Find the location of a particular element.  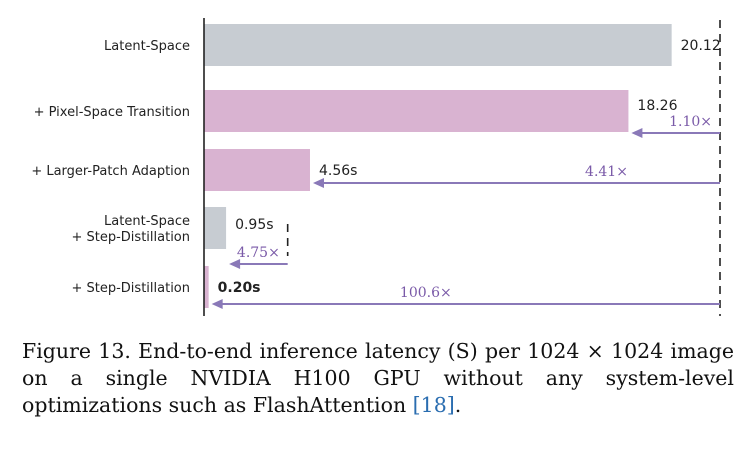

value-label-4: 0.95s is located at coordinates (254, 225).